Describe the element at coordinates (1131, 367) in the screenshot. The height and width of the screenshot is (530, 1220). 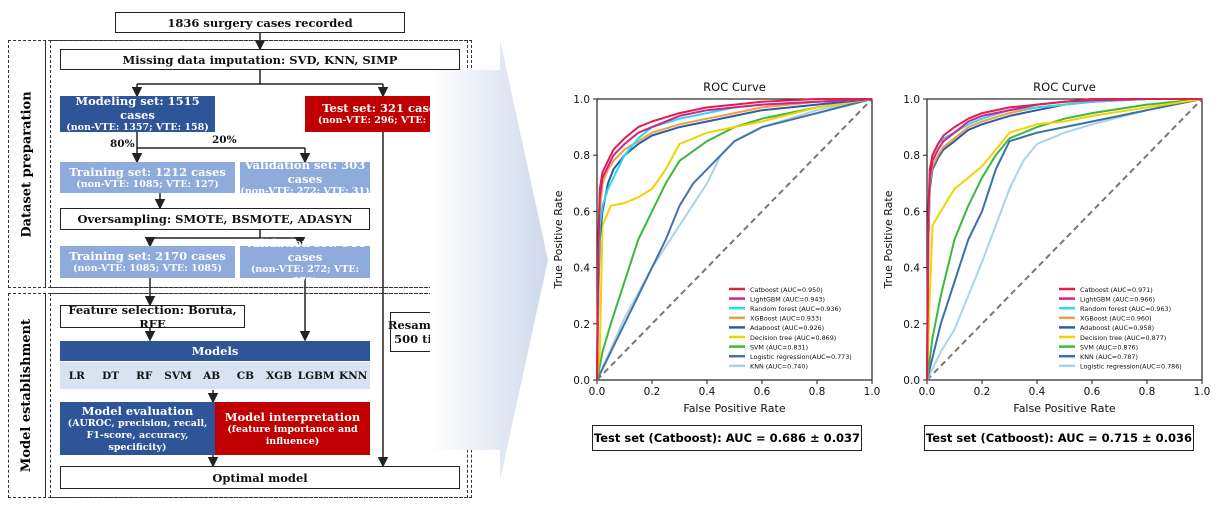
I see `legend-entry: Logistic regression(AUC=0.786)` at that location.